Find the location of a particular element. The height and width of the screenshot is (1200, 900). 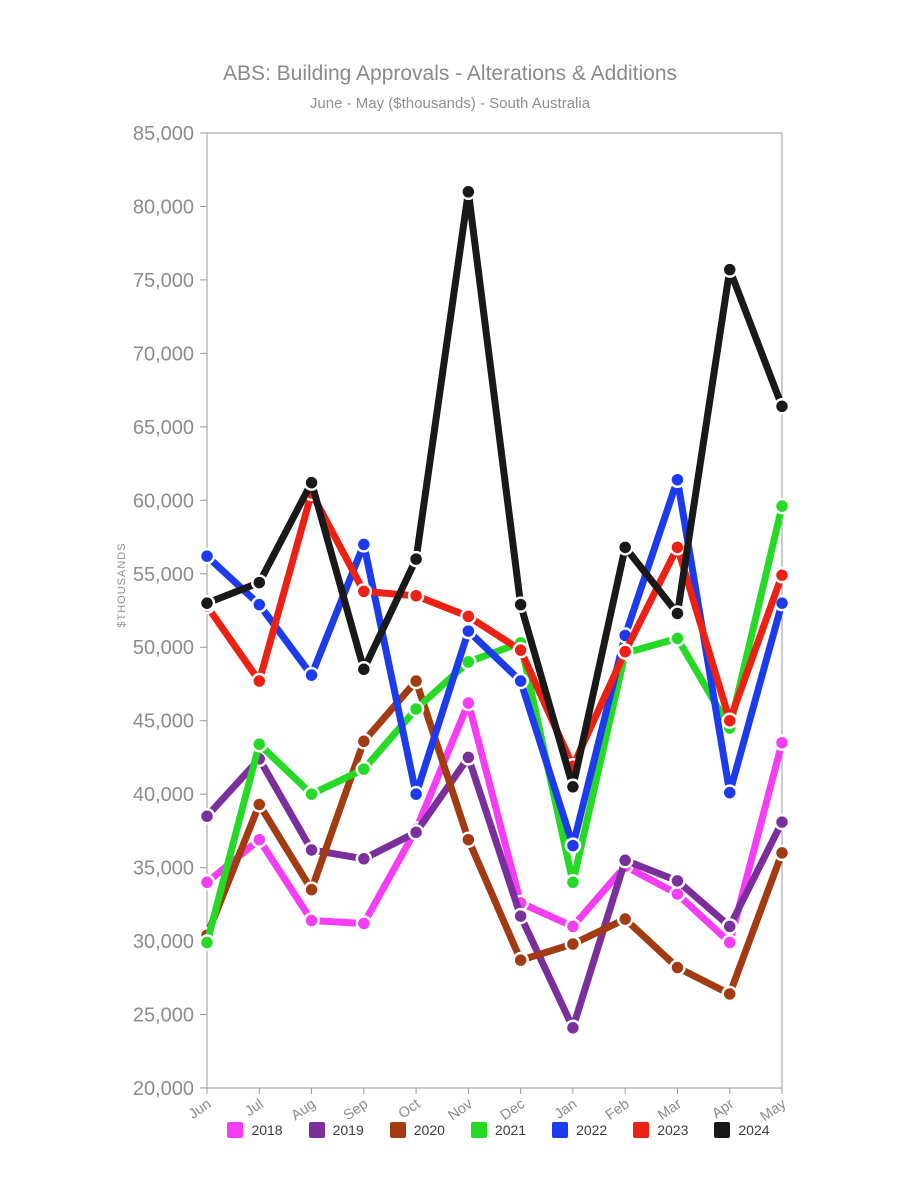

data-point-2021-Mar is located at coordinates (677, 638).